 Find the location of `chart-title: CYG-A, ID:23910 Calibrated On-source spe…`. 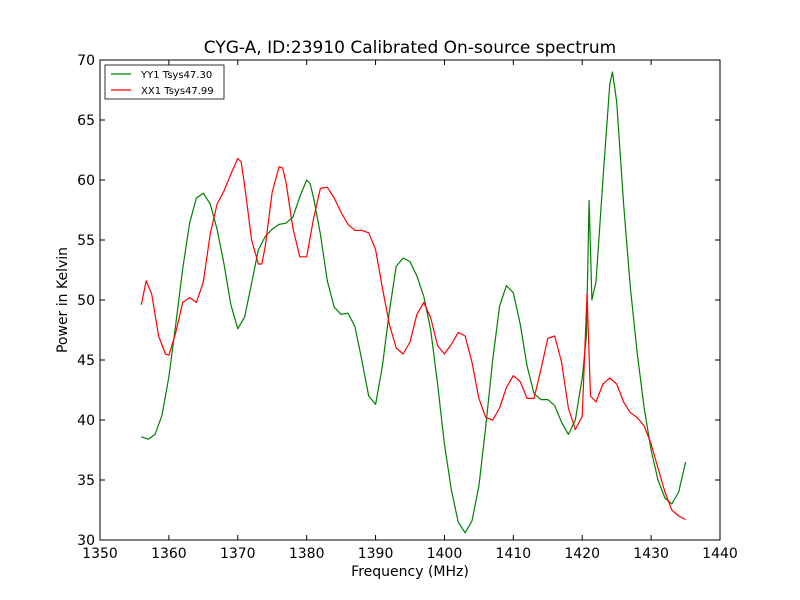

chart-title: CYG-A, ID:23910 Calibrated On-source spe… is located at coordinates (410, 48).